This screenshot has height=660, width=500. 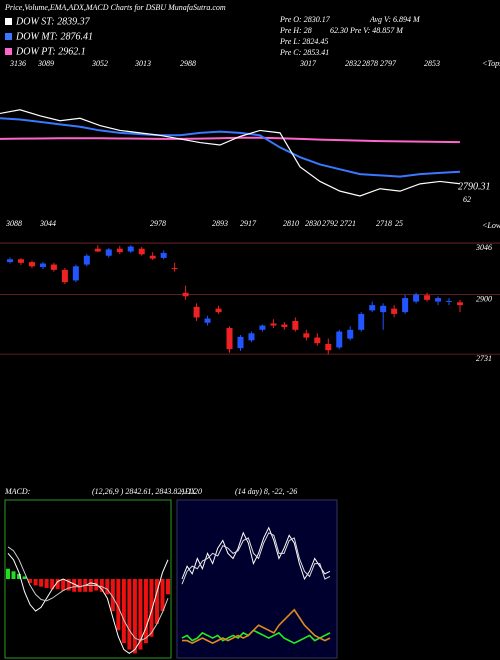 I want to click on low-label: 2830, so click(x=313, y=223).